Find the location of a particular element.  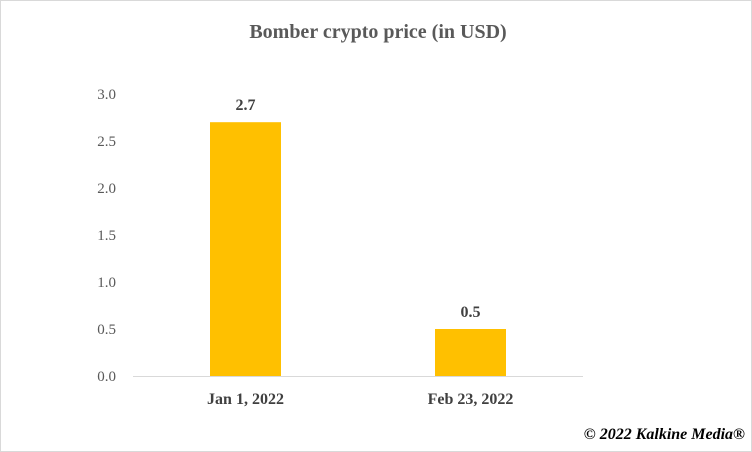

y-axis: 0.0 0.5 1.0 1.5 2.0 2.5 3.0 is located at coordinates (106, 236).